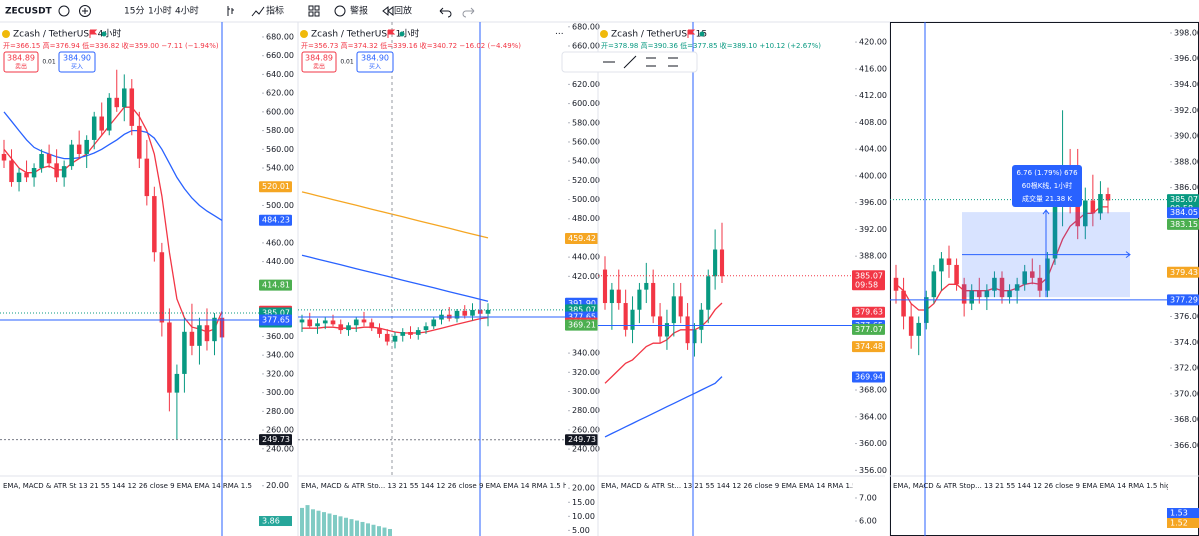 The width and height of the screenshot is (1199, 536). What do you see at coordinates (340, 11) in the screenshot?
I see `alert-icon` at bounding box center [340, 11].